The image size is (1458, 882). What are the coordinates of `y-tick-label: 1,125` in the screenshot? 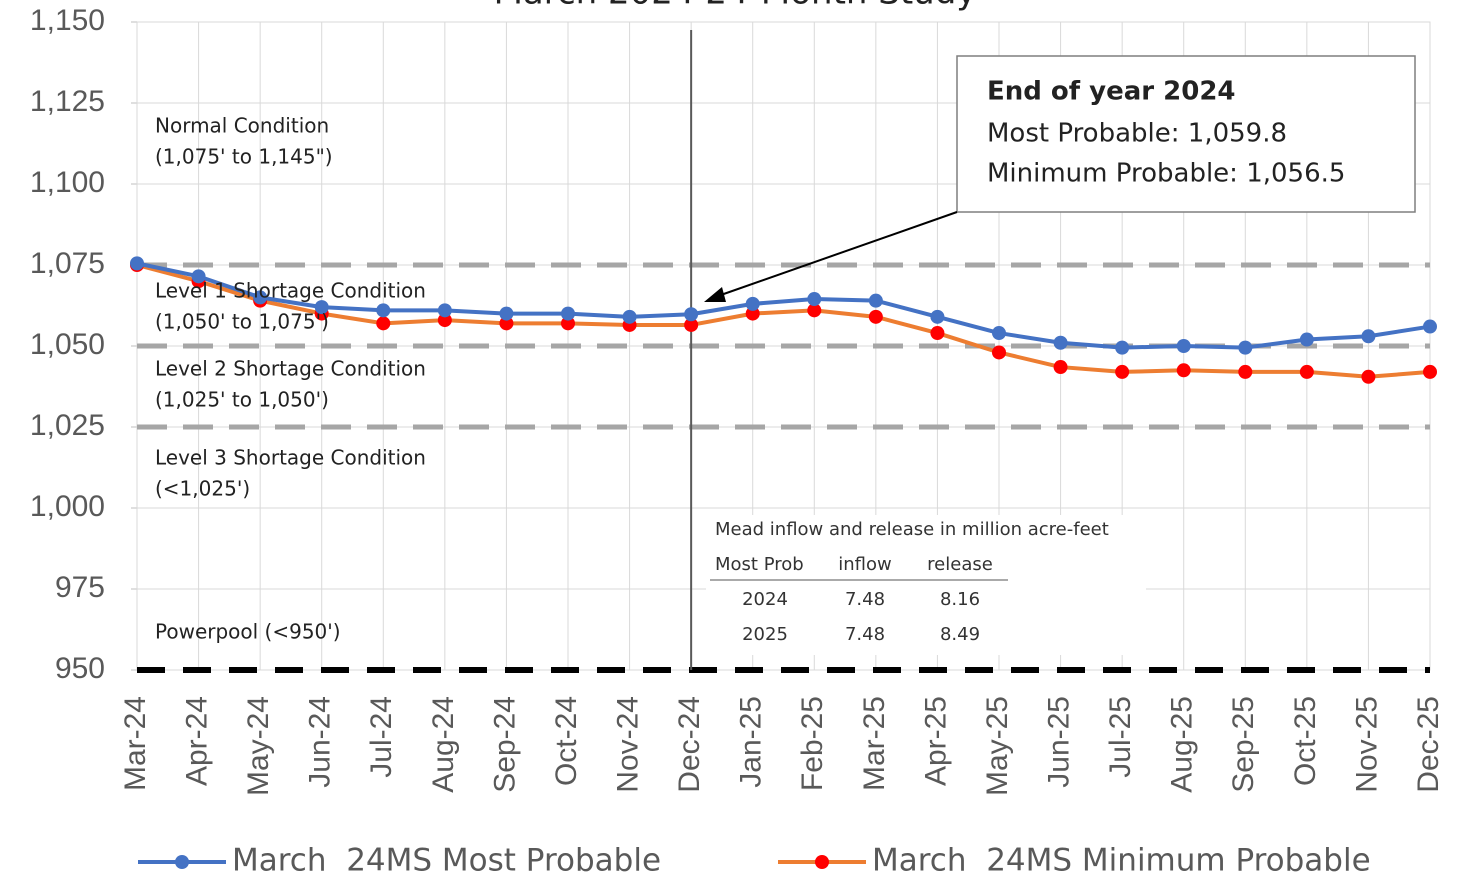 It's located at (67, 101).